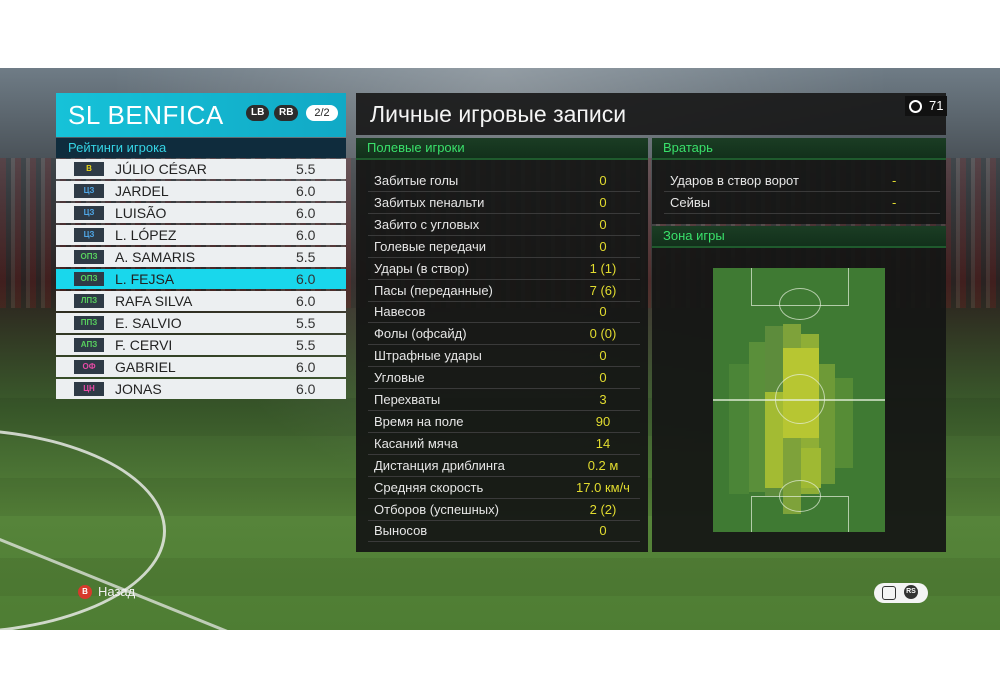 The width and height of the screenshot is (1000, 700). I want to click on stat-label: Время на поле, so click(419, 421).